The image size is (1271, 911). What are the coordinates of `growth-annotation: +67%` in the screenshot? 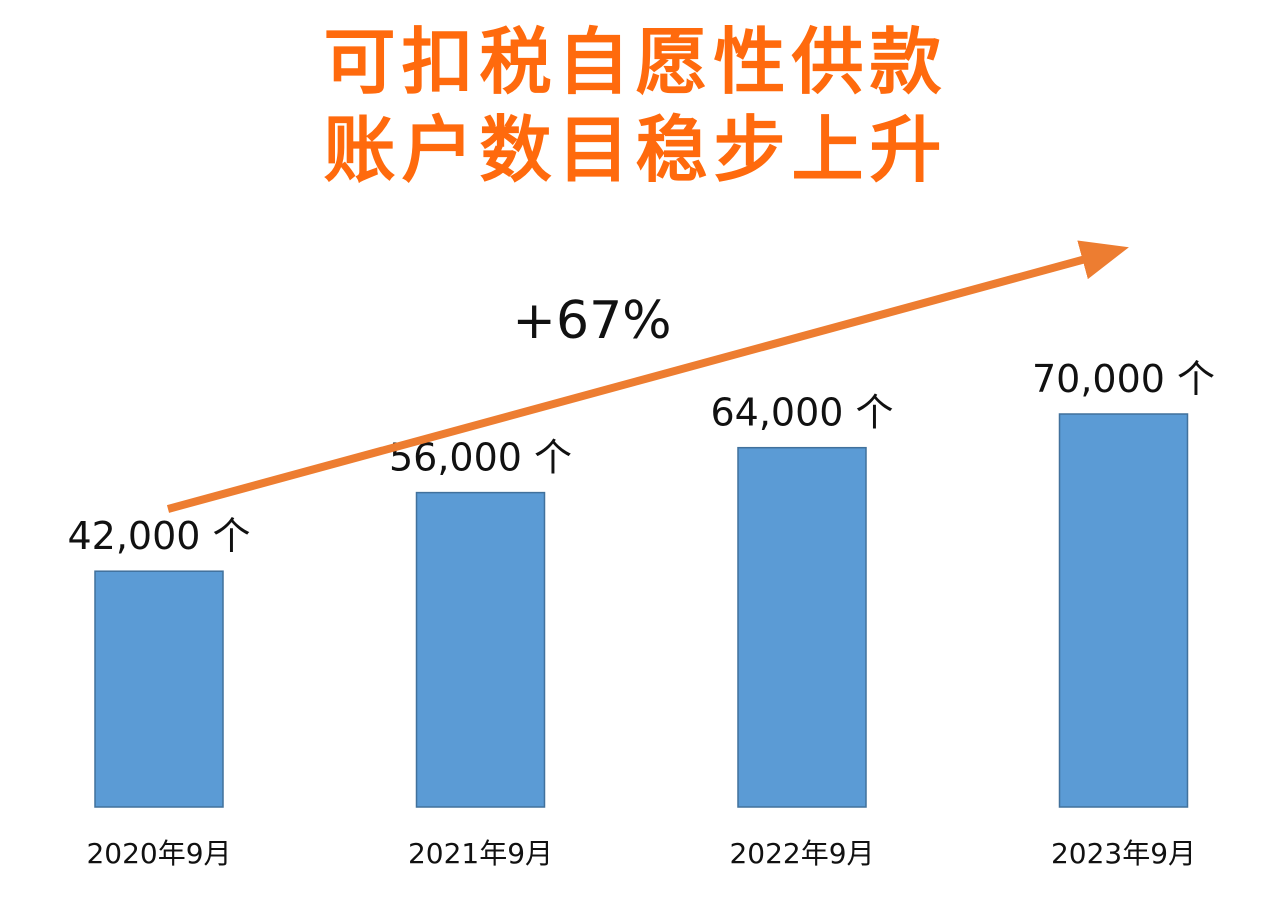 It's located at (591, 321).